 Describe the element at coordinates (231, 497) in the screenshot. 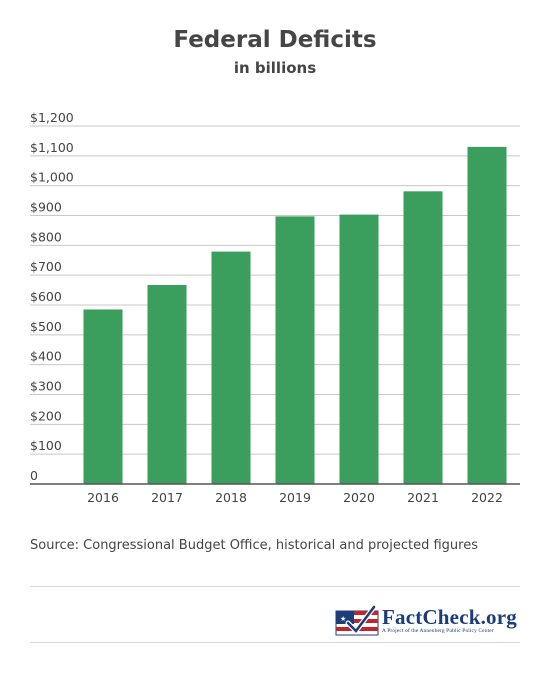

I see `x-tick-label: 2018` at that location.